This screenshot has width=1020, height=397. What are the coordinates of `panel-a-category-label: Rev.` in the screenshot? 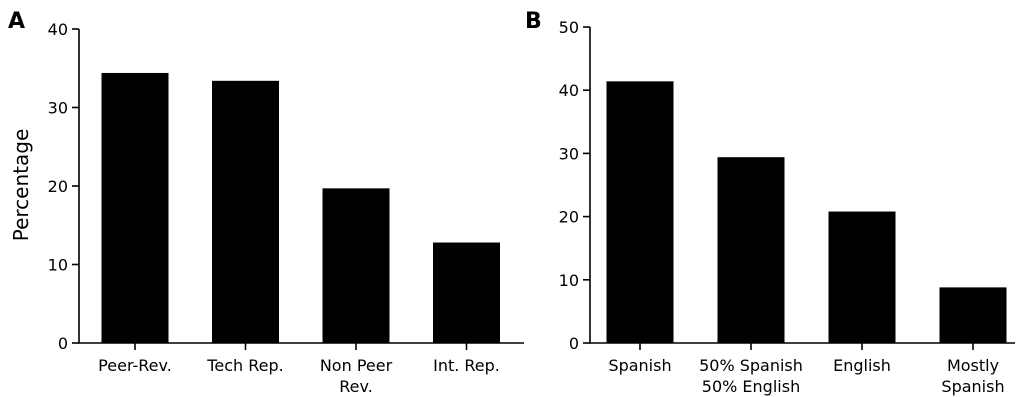 It's located at (356, 386).